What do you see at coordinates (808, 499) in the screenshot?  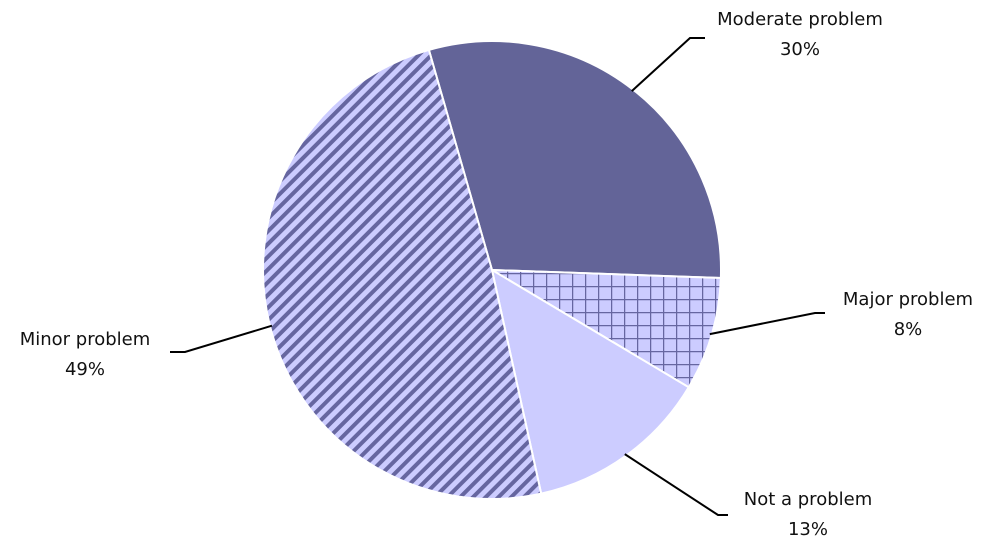 I see `slice-label: Not a problem` at bounding box center [808, 499].